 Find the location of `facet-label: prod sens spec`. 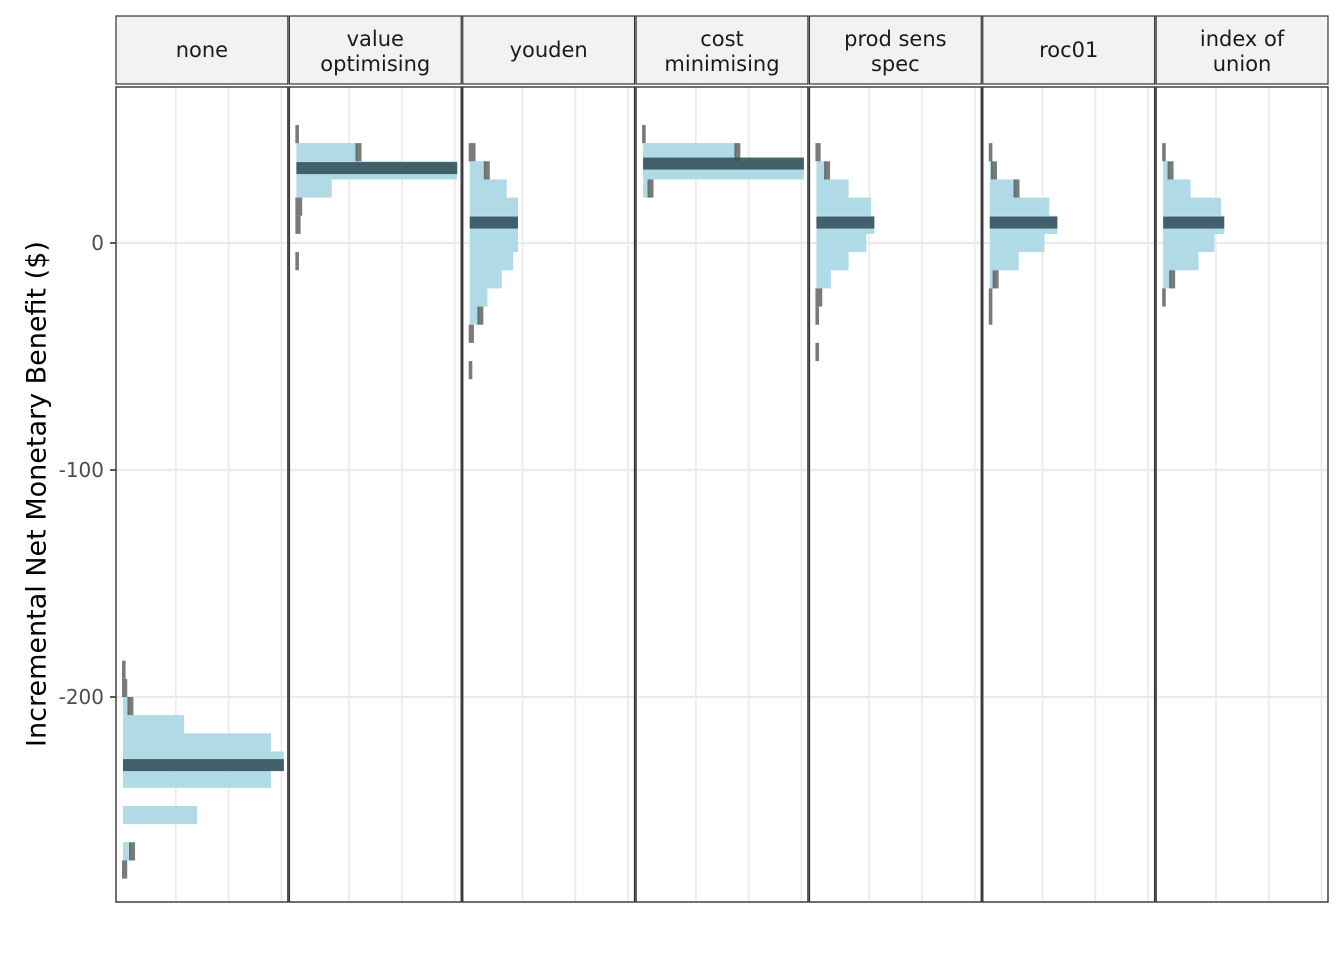

facet-label: prod sens spec is located at coordinates (895, 51).